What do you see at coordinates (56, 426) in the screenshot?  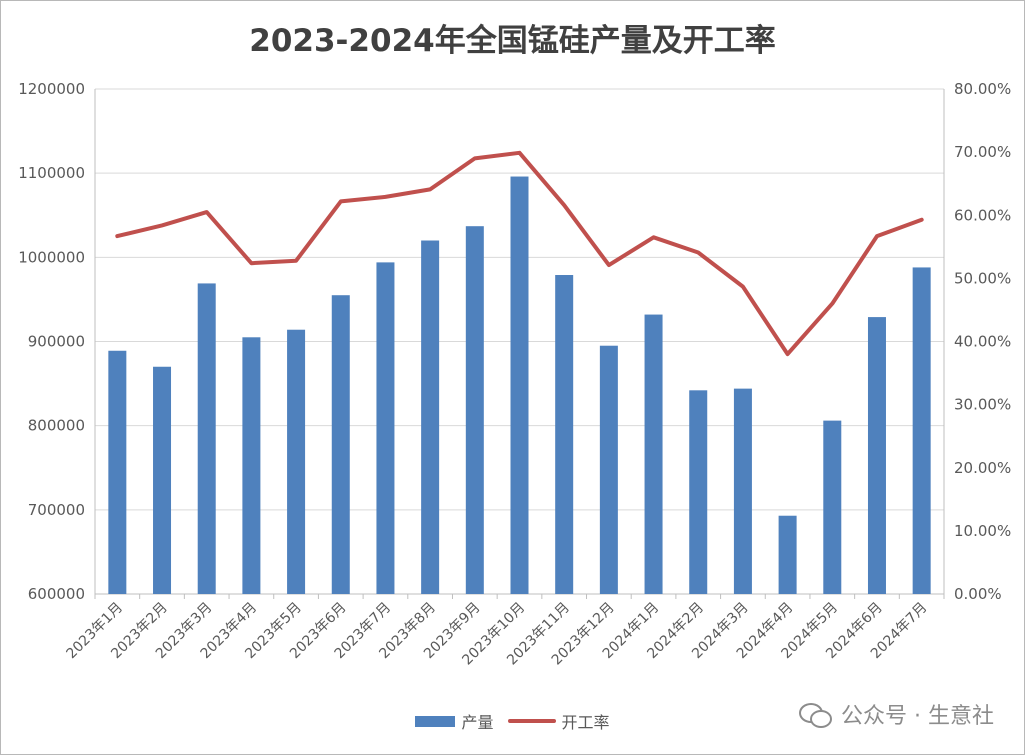 I see `y-left-tick-label: 800000` at bounding box center [56, 426].